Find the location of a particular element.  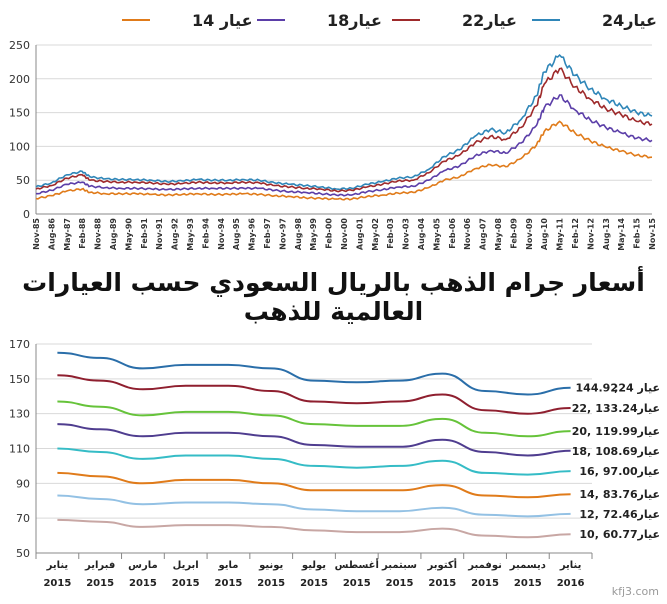

top-x-tick-label: Aug-98 is located at coordinates (298, 234).